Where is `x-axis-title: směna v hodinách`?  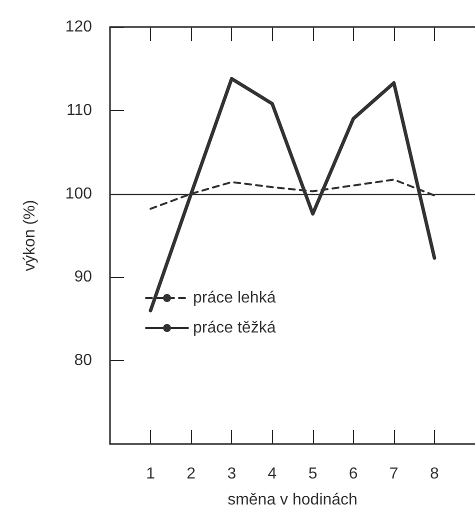 x-axis-title: směna v hodinách is located at coordinates (293, 500).